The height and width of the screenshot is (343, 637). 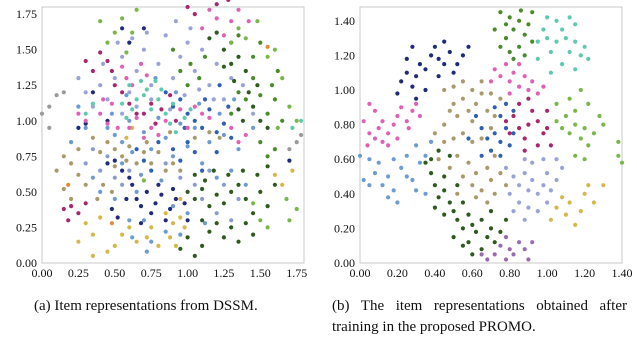 I want to click on y-tick-label: 1.00, so click(x=344, y=90).